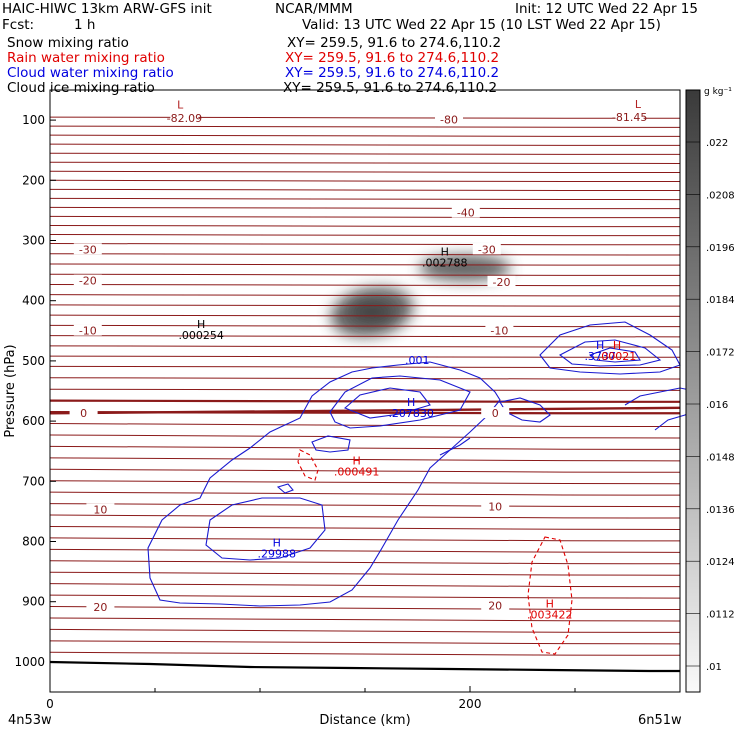 The width and height of the screenshot is (740, 740). What do you see at coordinates (449, 119) in the screenshot?
I see `isotherm-label: -80` at bounding box center [449, 119].